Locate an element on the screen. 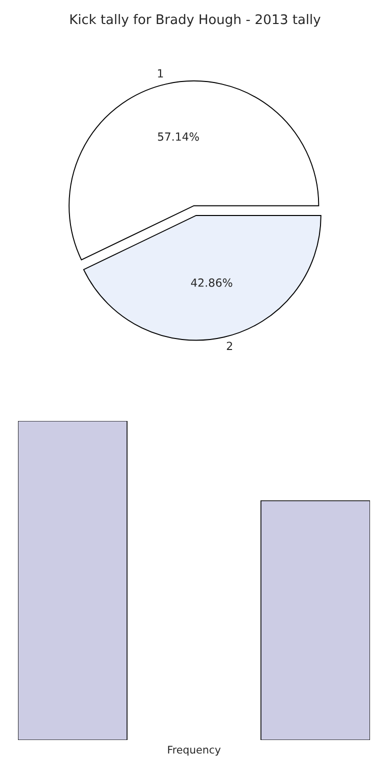 The image size is (390, 780). data-label: 57.14% is located at coordinates (178, 136).